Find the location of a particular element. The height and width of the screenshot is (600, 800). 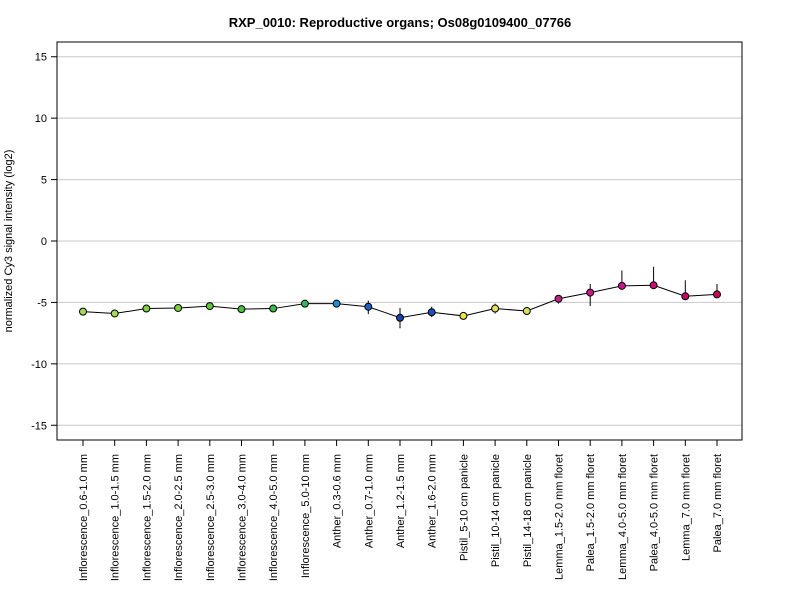

x-tick-label: Inflorescence_2.0-2.5 mm is located at coordinates (179, 517).